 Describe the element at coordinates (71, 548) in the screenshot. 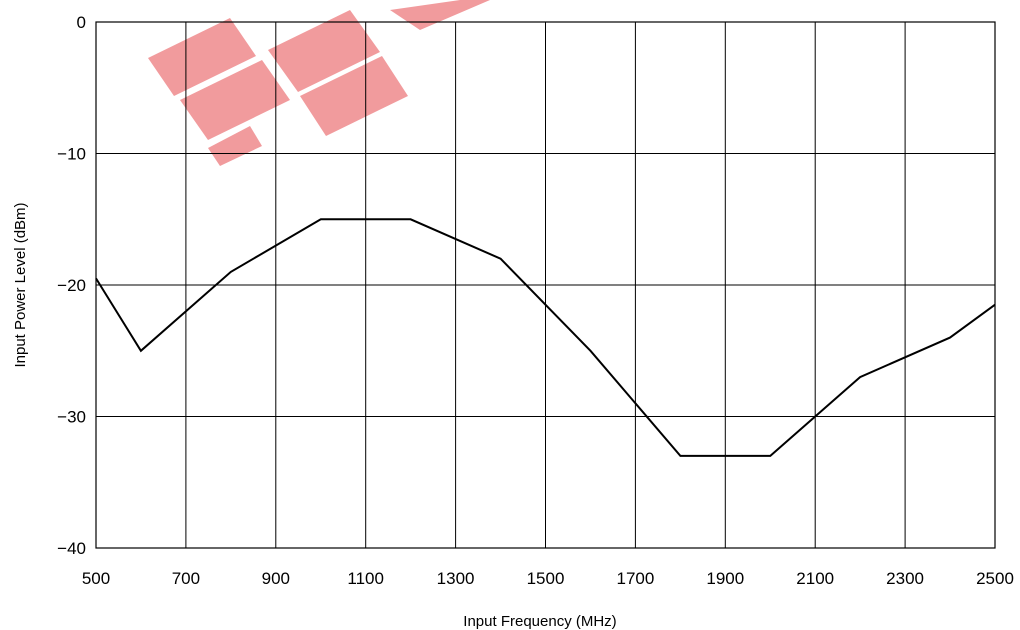

I see `y-tick-label: −40` at that location.